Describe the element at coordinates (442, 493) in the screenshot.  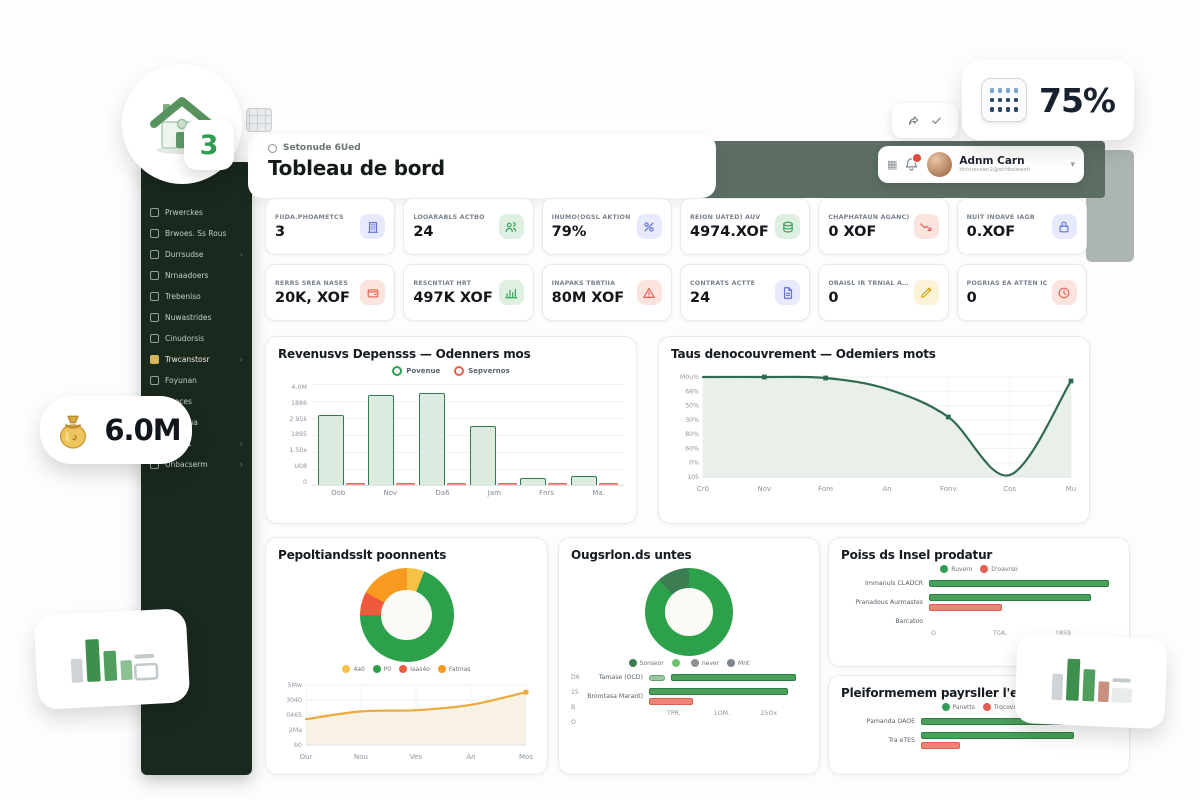
I see `x-tick: Da6` at that location.